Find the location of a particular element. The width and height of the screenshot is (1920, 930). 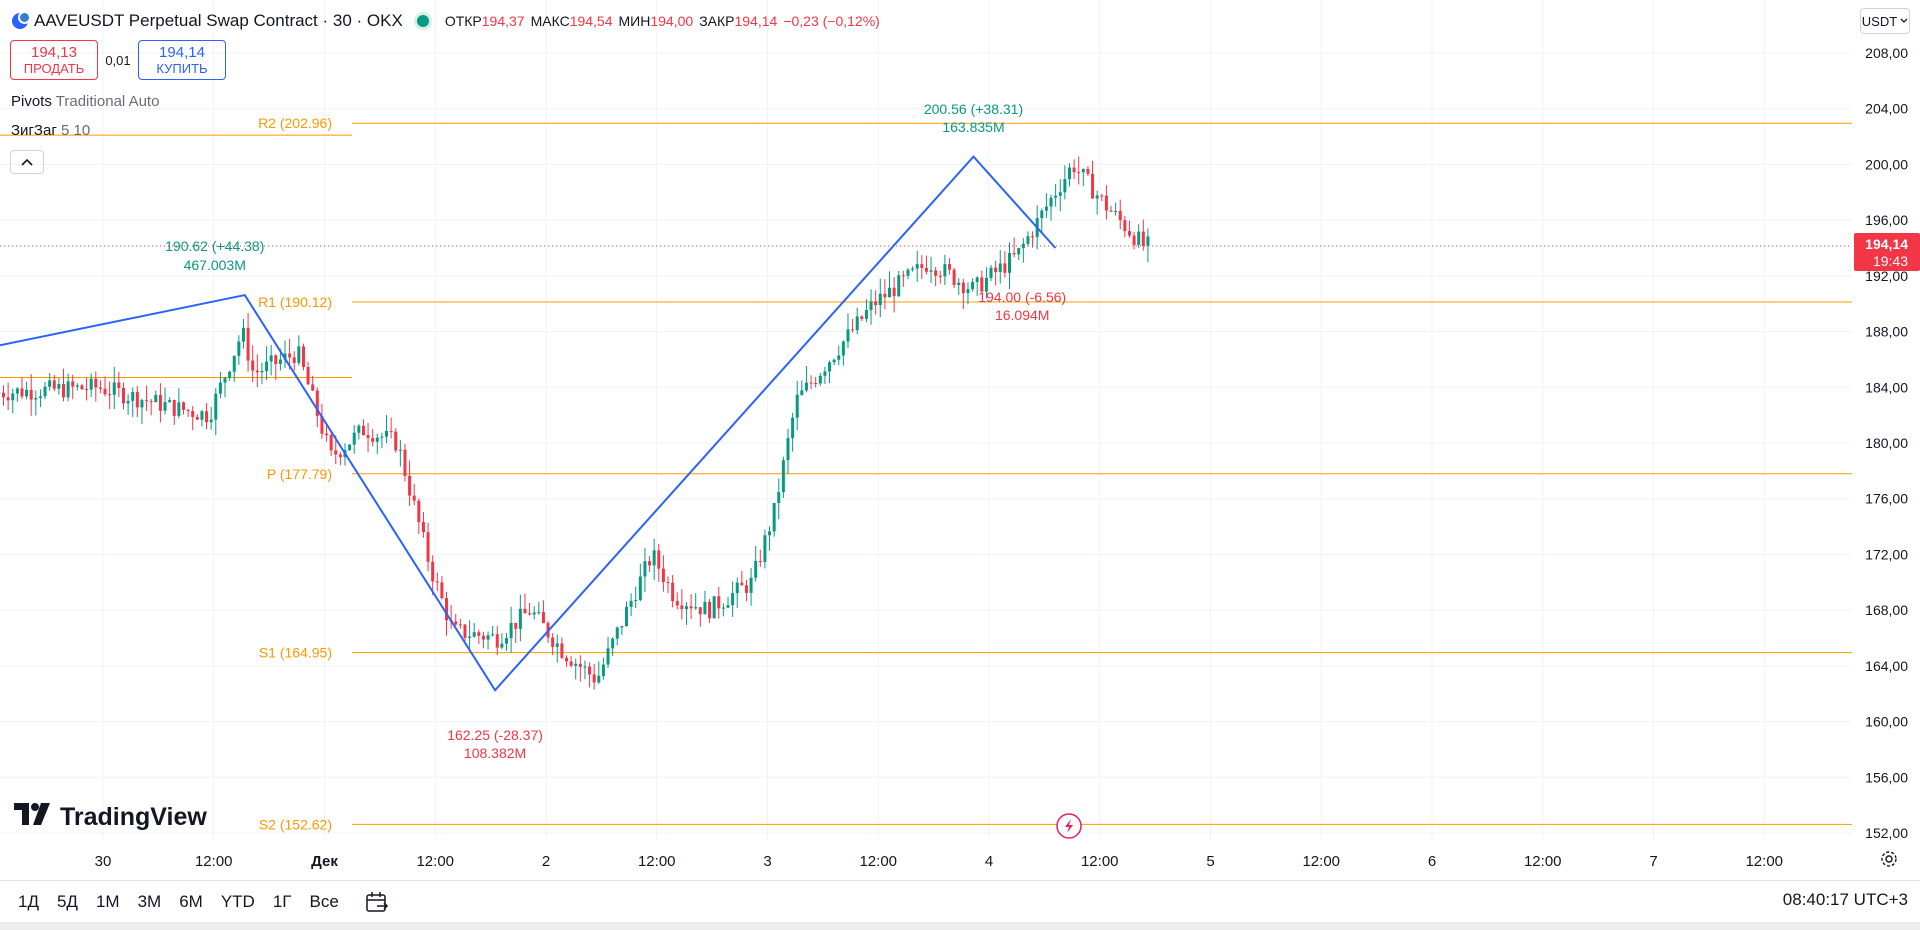

range-ytd: YTD is located at coordinates (237, 901).